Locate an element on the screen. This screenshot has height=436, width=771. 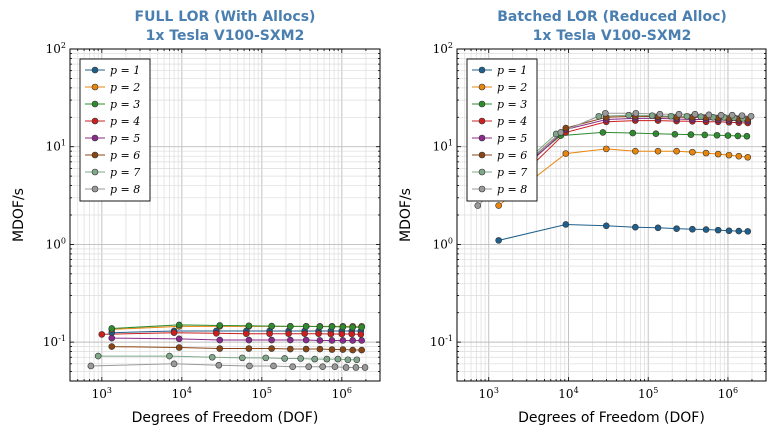
y-tick-exp: 1 is located at coordinates (450, 143).